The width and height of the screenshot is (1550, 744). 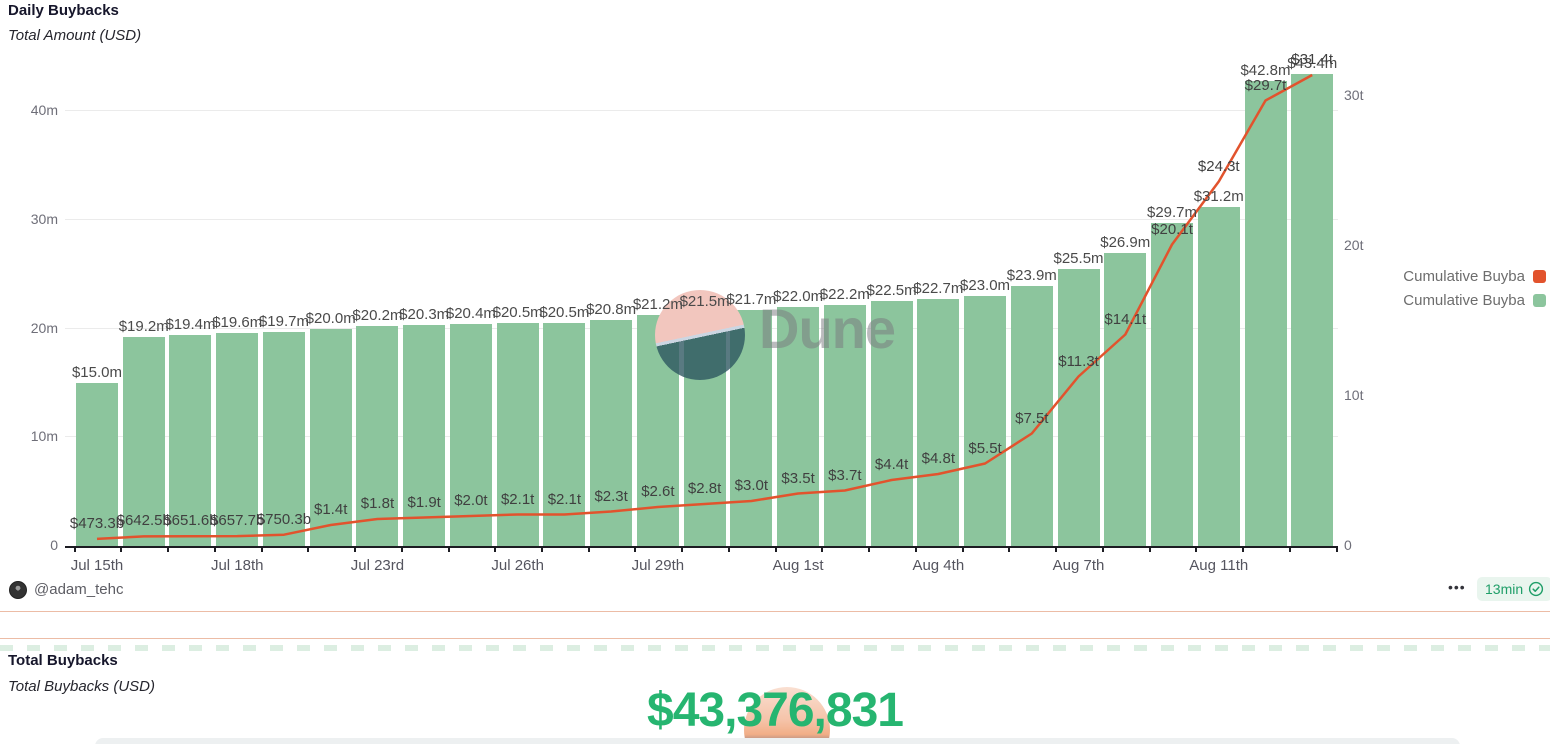 I want to click on y-axis-right-label: 30t, so click(x=1354, y=95).